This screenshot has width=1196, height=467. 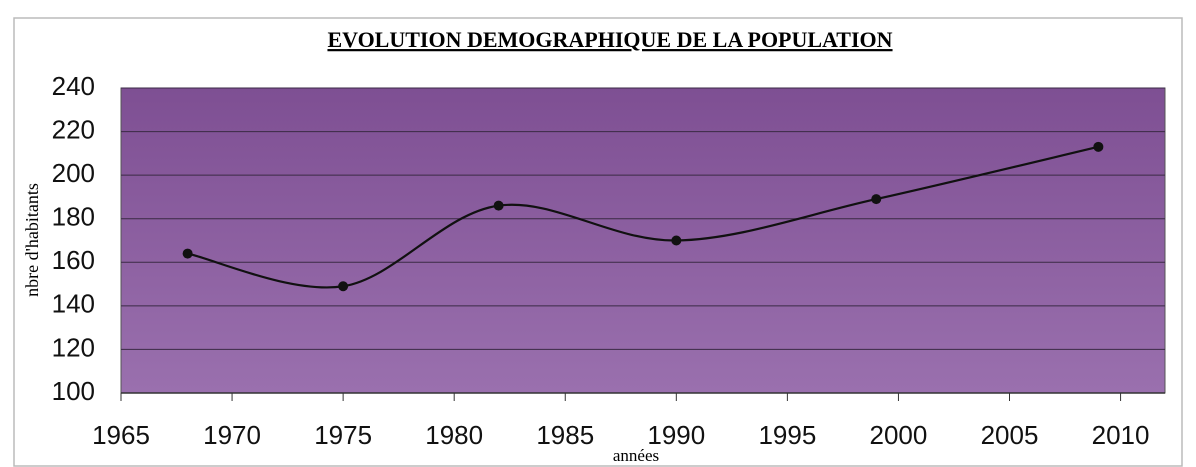 I want to click on y-tick-label: 200, so click(x=73, y=173).